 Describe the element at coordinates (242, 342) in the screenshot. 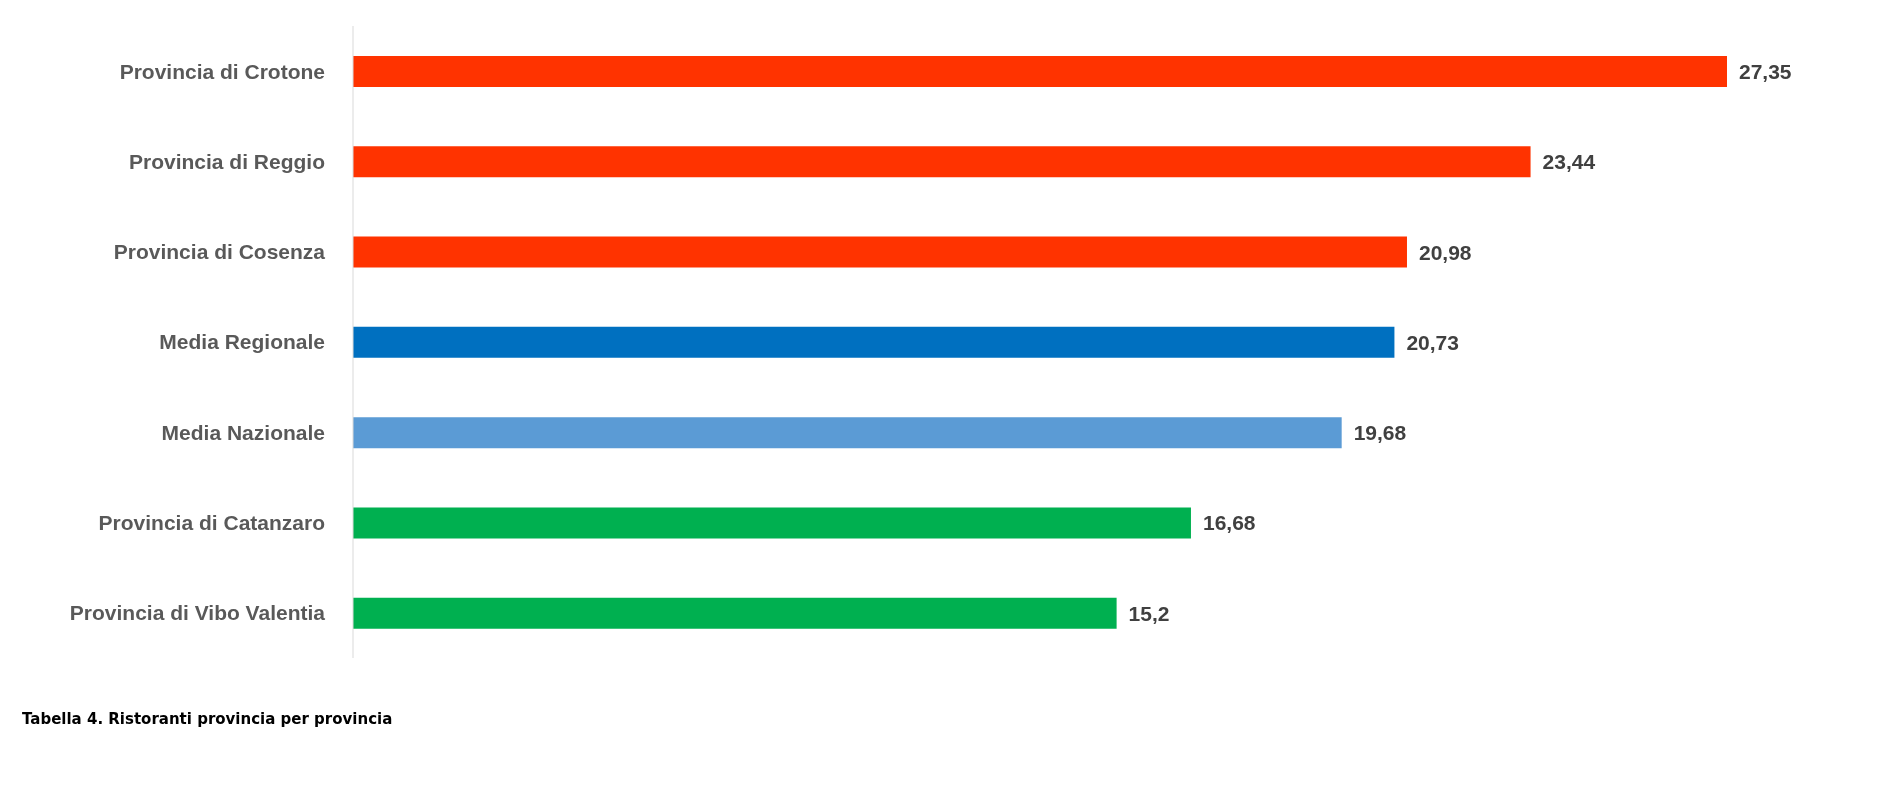

I see `y-tick-label: Media Regionale` at that location.